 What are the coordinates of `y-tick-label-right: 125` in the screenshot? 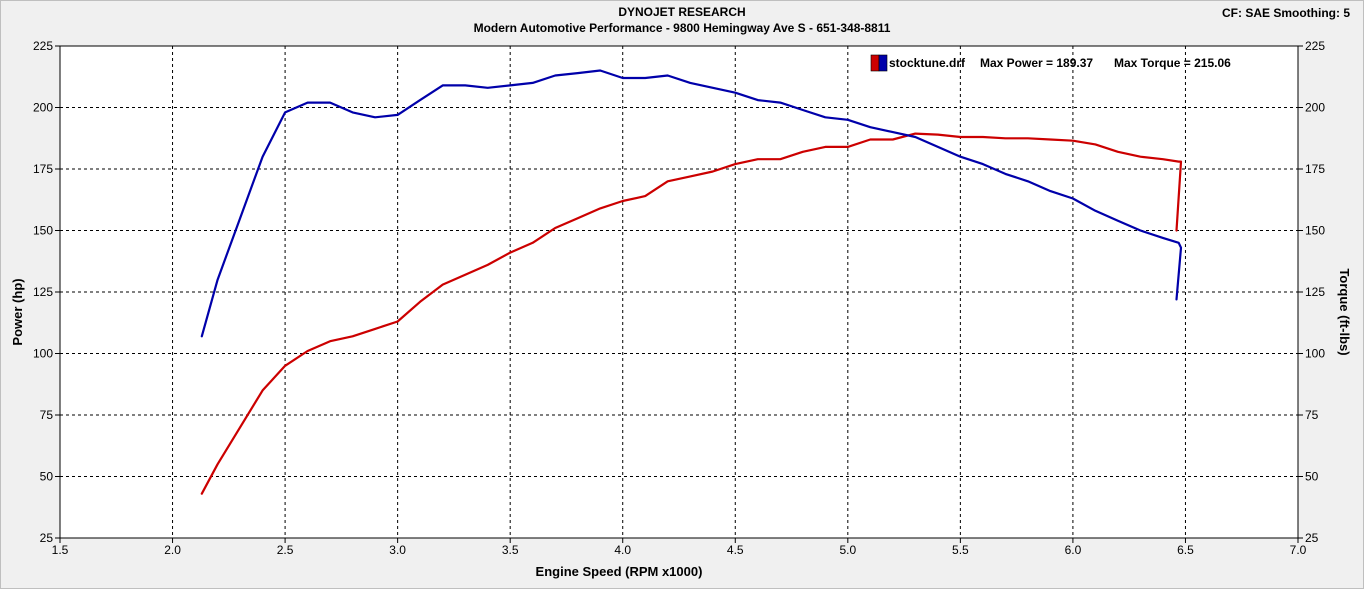 It's located at (1315, 292).